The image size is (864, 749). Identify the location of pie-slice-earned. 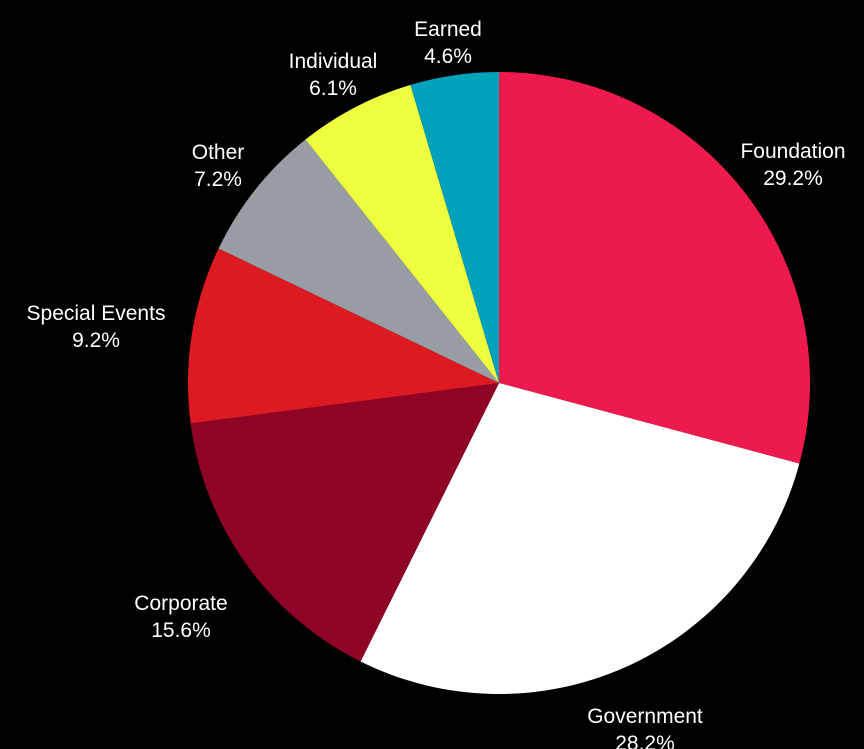
(454, 227).